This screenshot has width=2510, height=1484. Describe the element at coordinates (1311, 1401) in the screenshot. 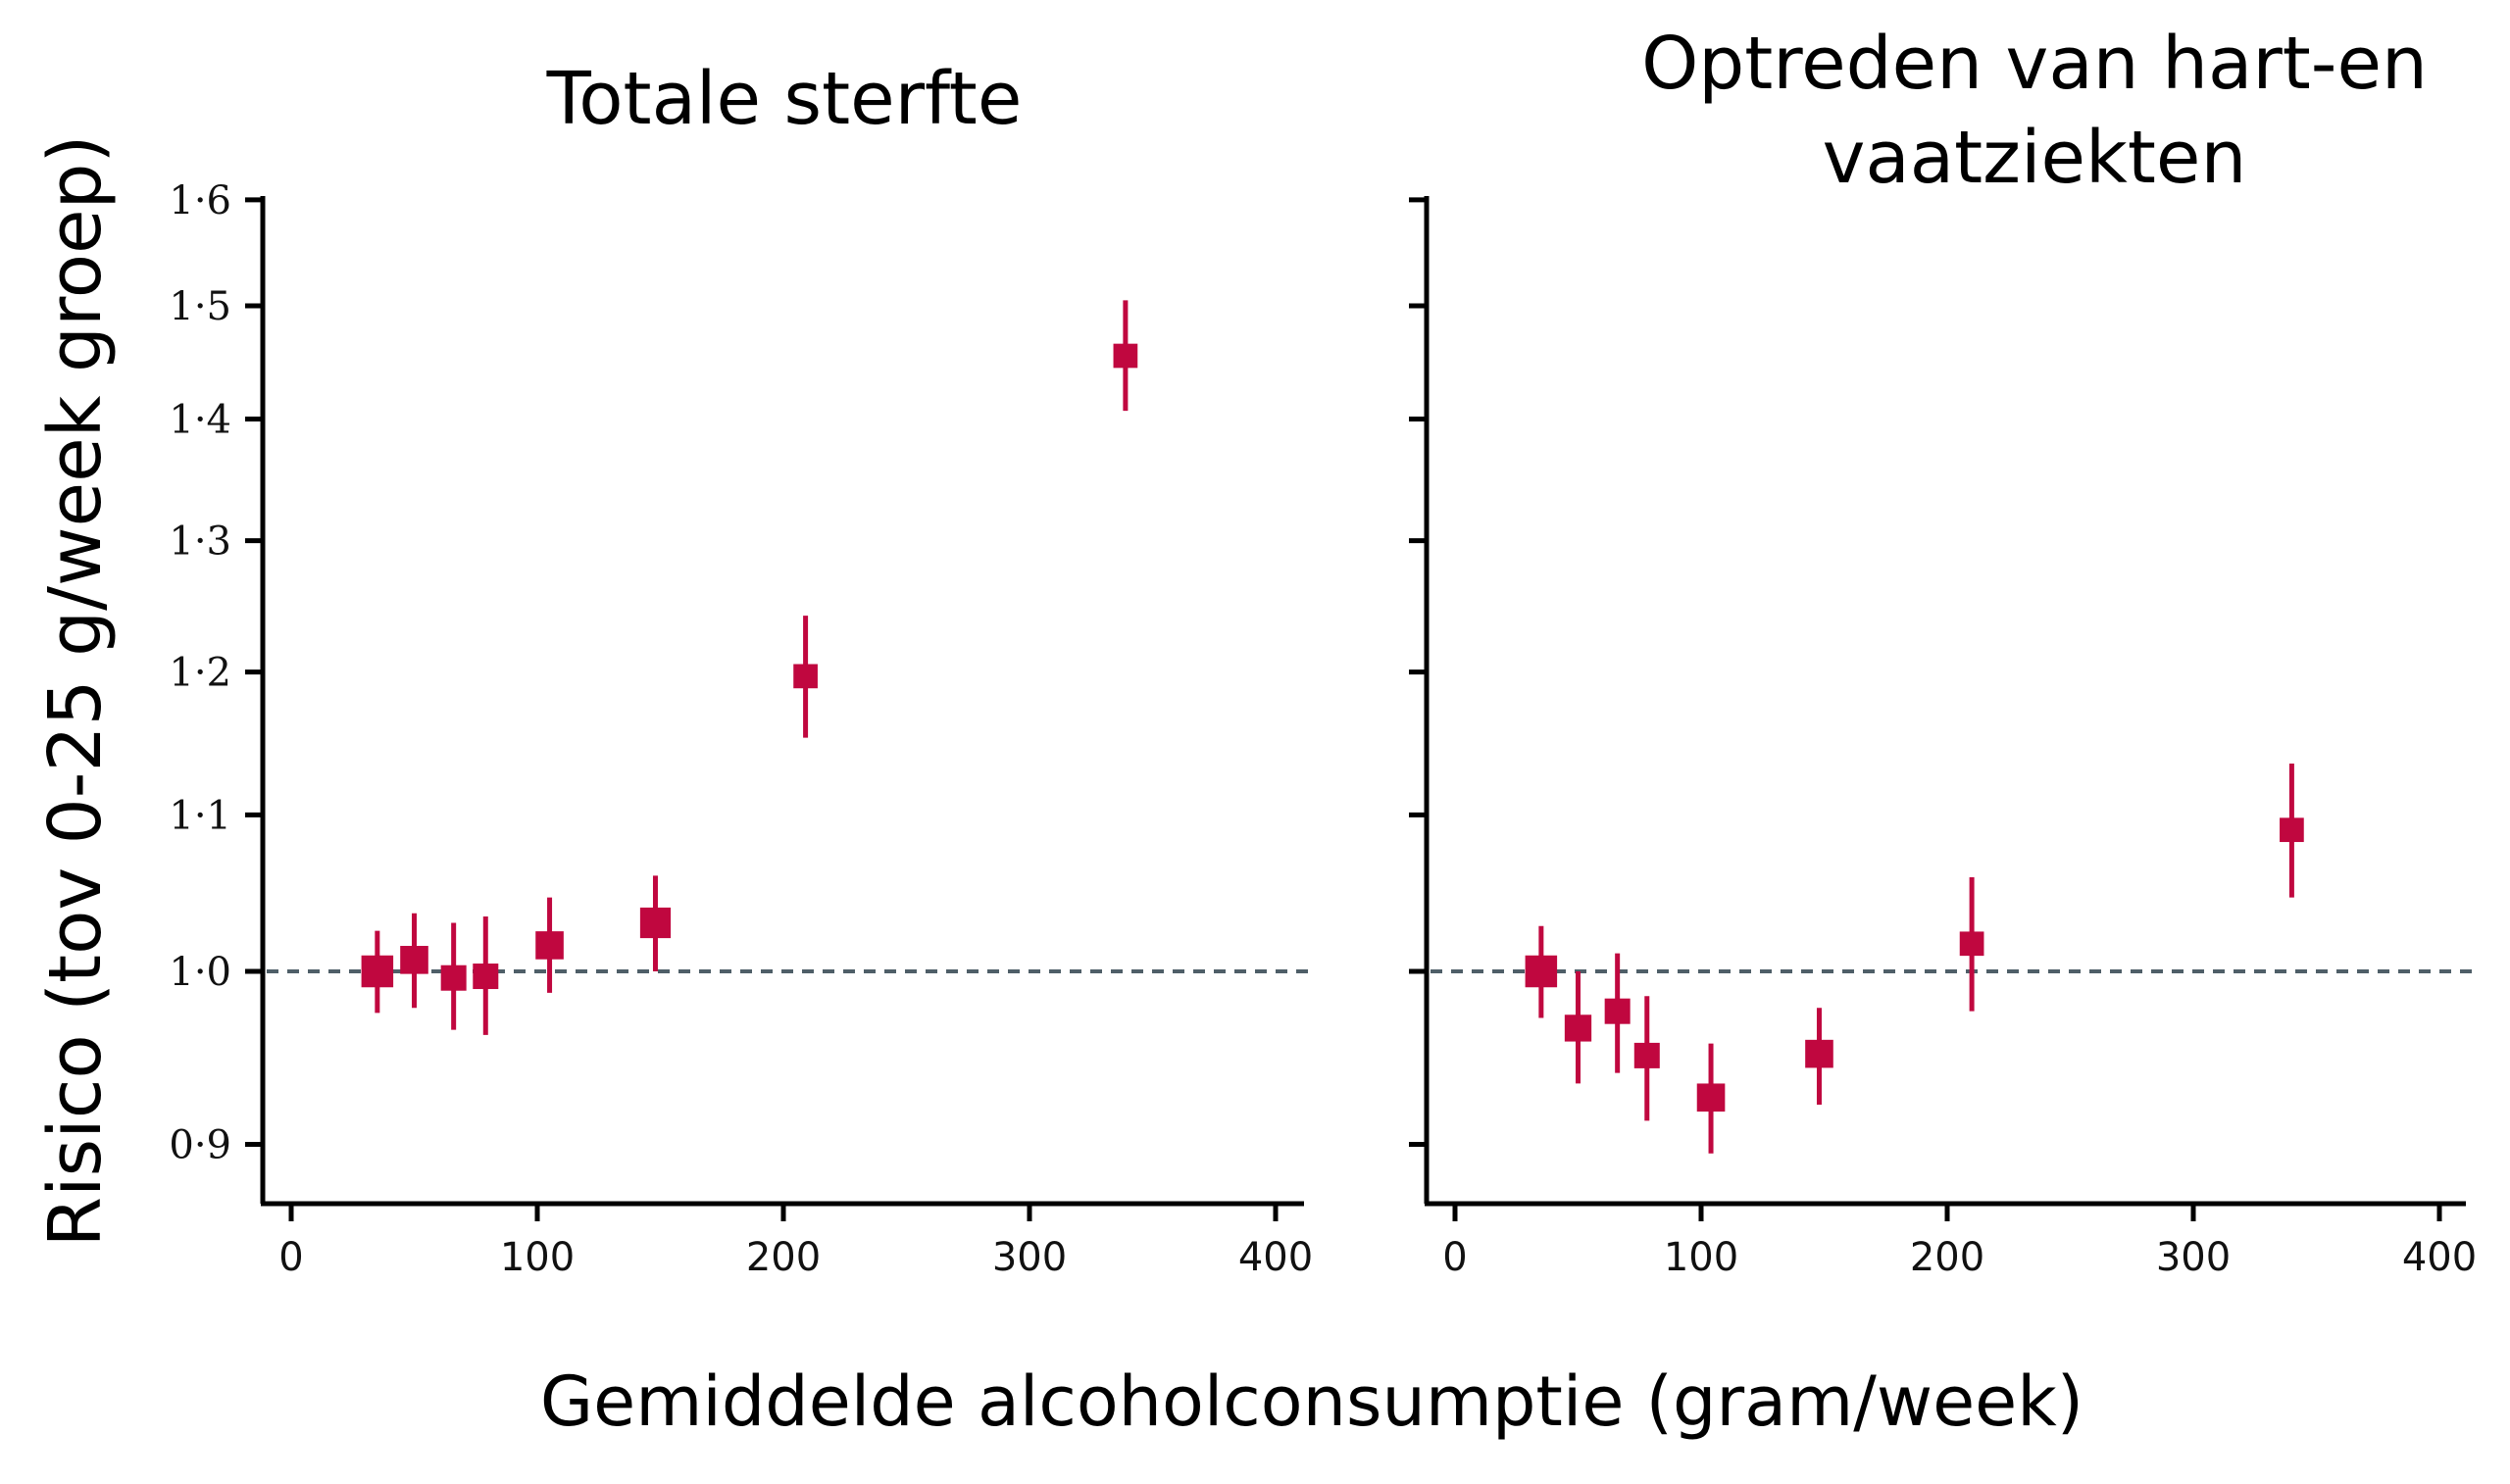

I see `x-axis-label: Gemiddelde alcoholconsumptie (gram/week)` at that location.